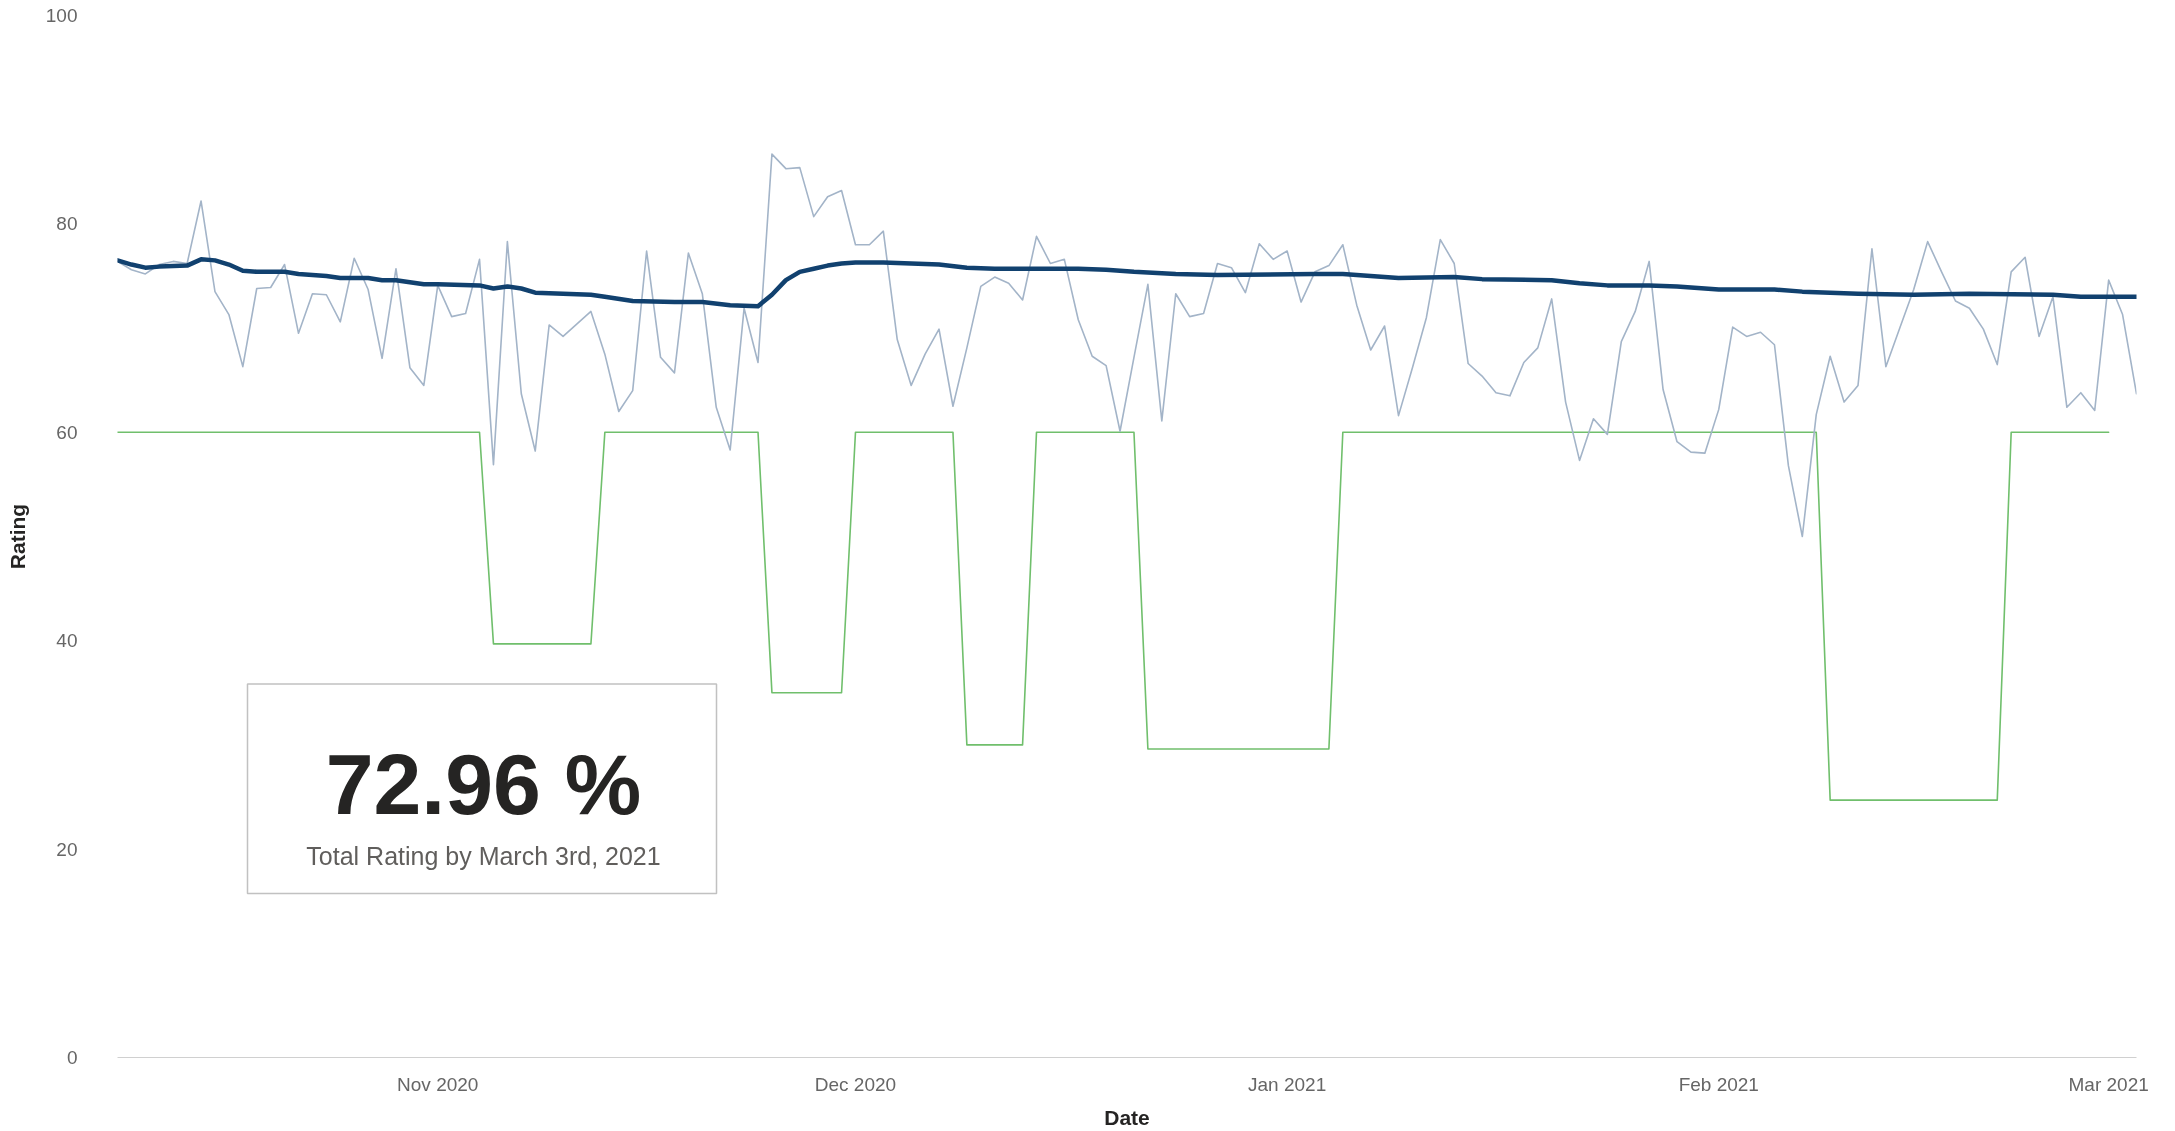  I want to click on annotation: Total Rating by March 3rd, 2021, so click(483, 855).